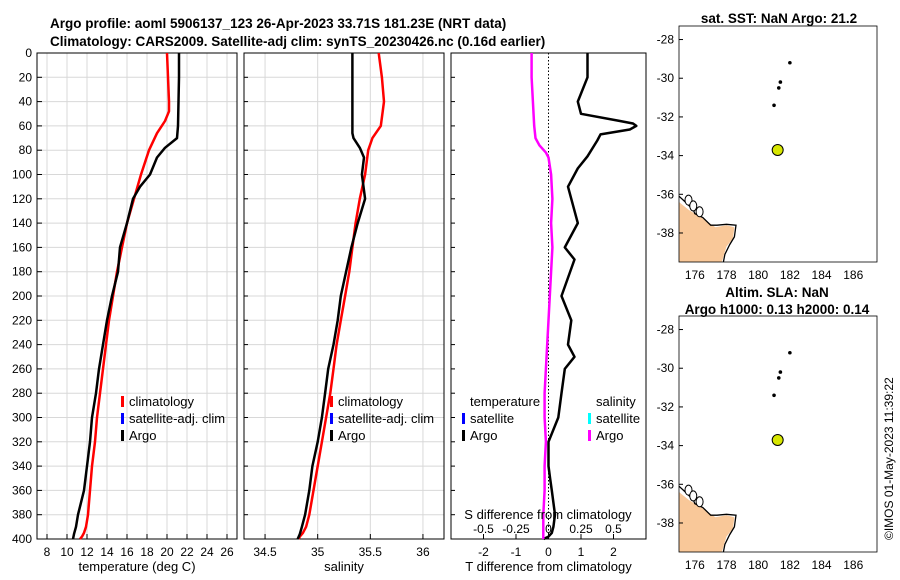  I want to click on x-tick-label: 35.5, so click(371, 552).